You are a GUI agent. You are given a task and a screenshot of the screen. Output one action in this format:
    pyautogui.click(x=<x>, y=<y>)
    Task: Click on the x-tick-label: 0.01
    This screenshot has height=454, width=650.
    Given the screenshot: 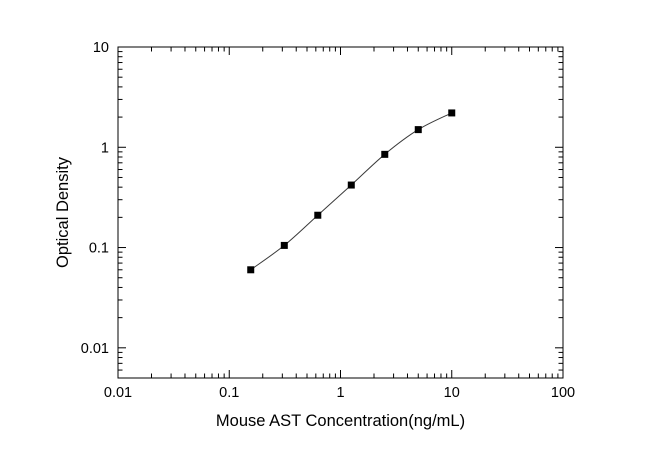 What is the action you would take?
    pyautogui.click(x=118, y=393)
    